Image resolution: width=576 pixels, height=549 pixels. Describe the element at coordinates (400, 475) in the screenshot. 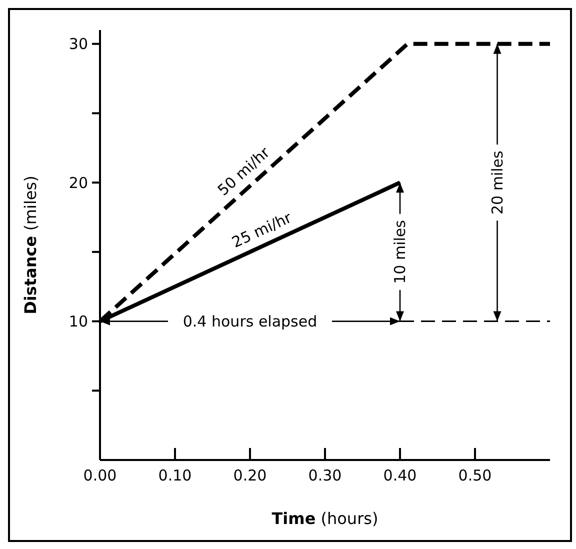

I see `x-tick-label: 0.40` at that location.